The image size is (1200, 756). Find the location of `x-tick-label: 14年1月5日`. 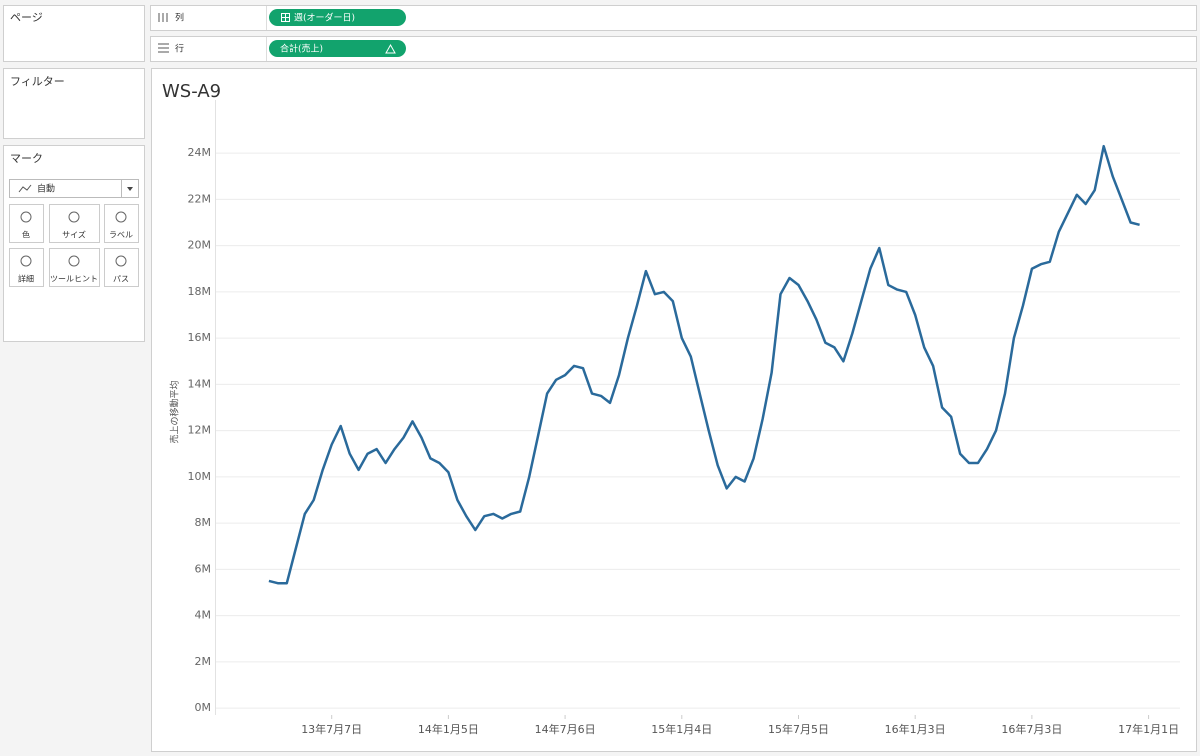

x-tick-label: 14年1月5日 is located at coordinates (448, 729).